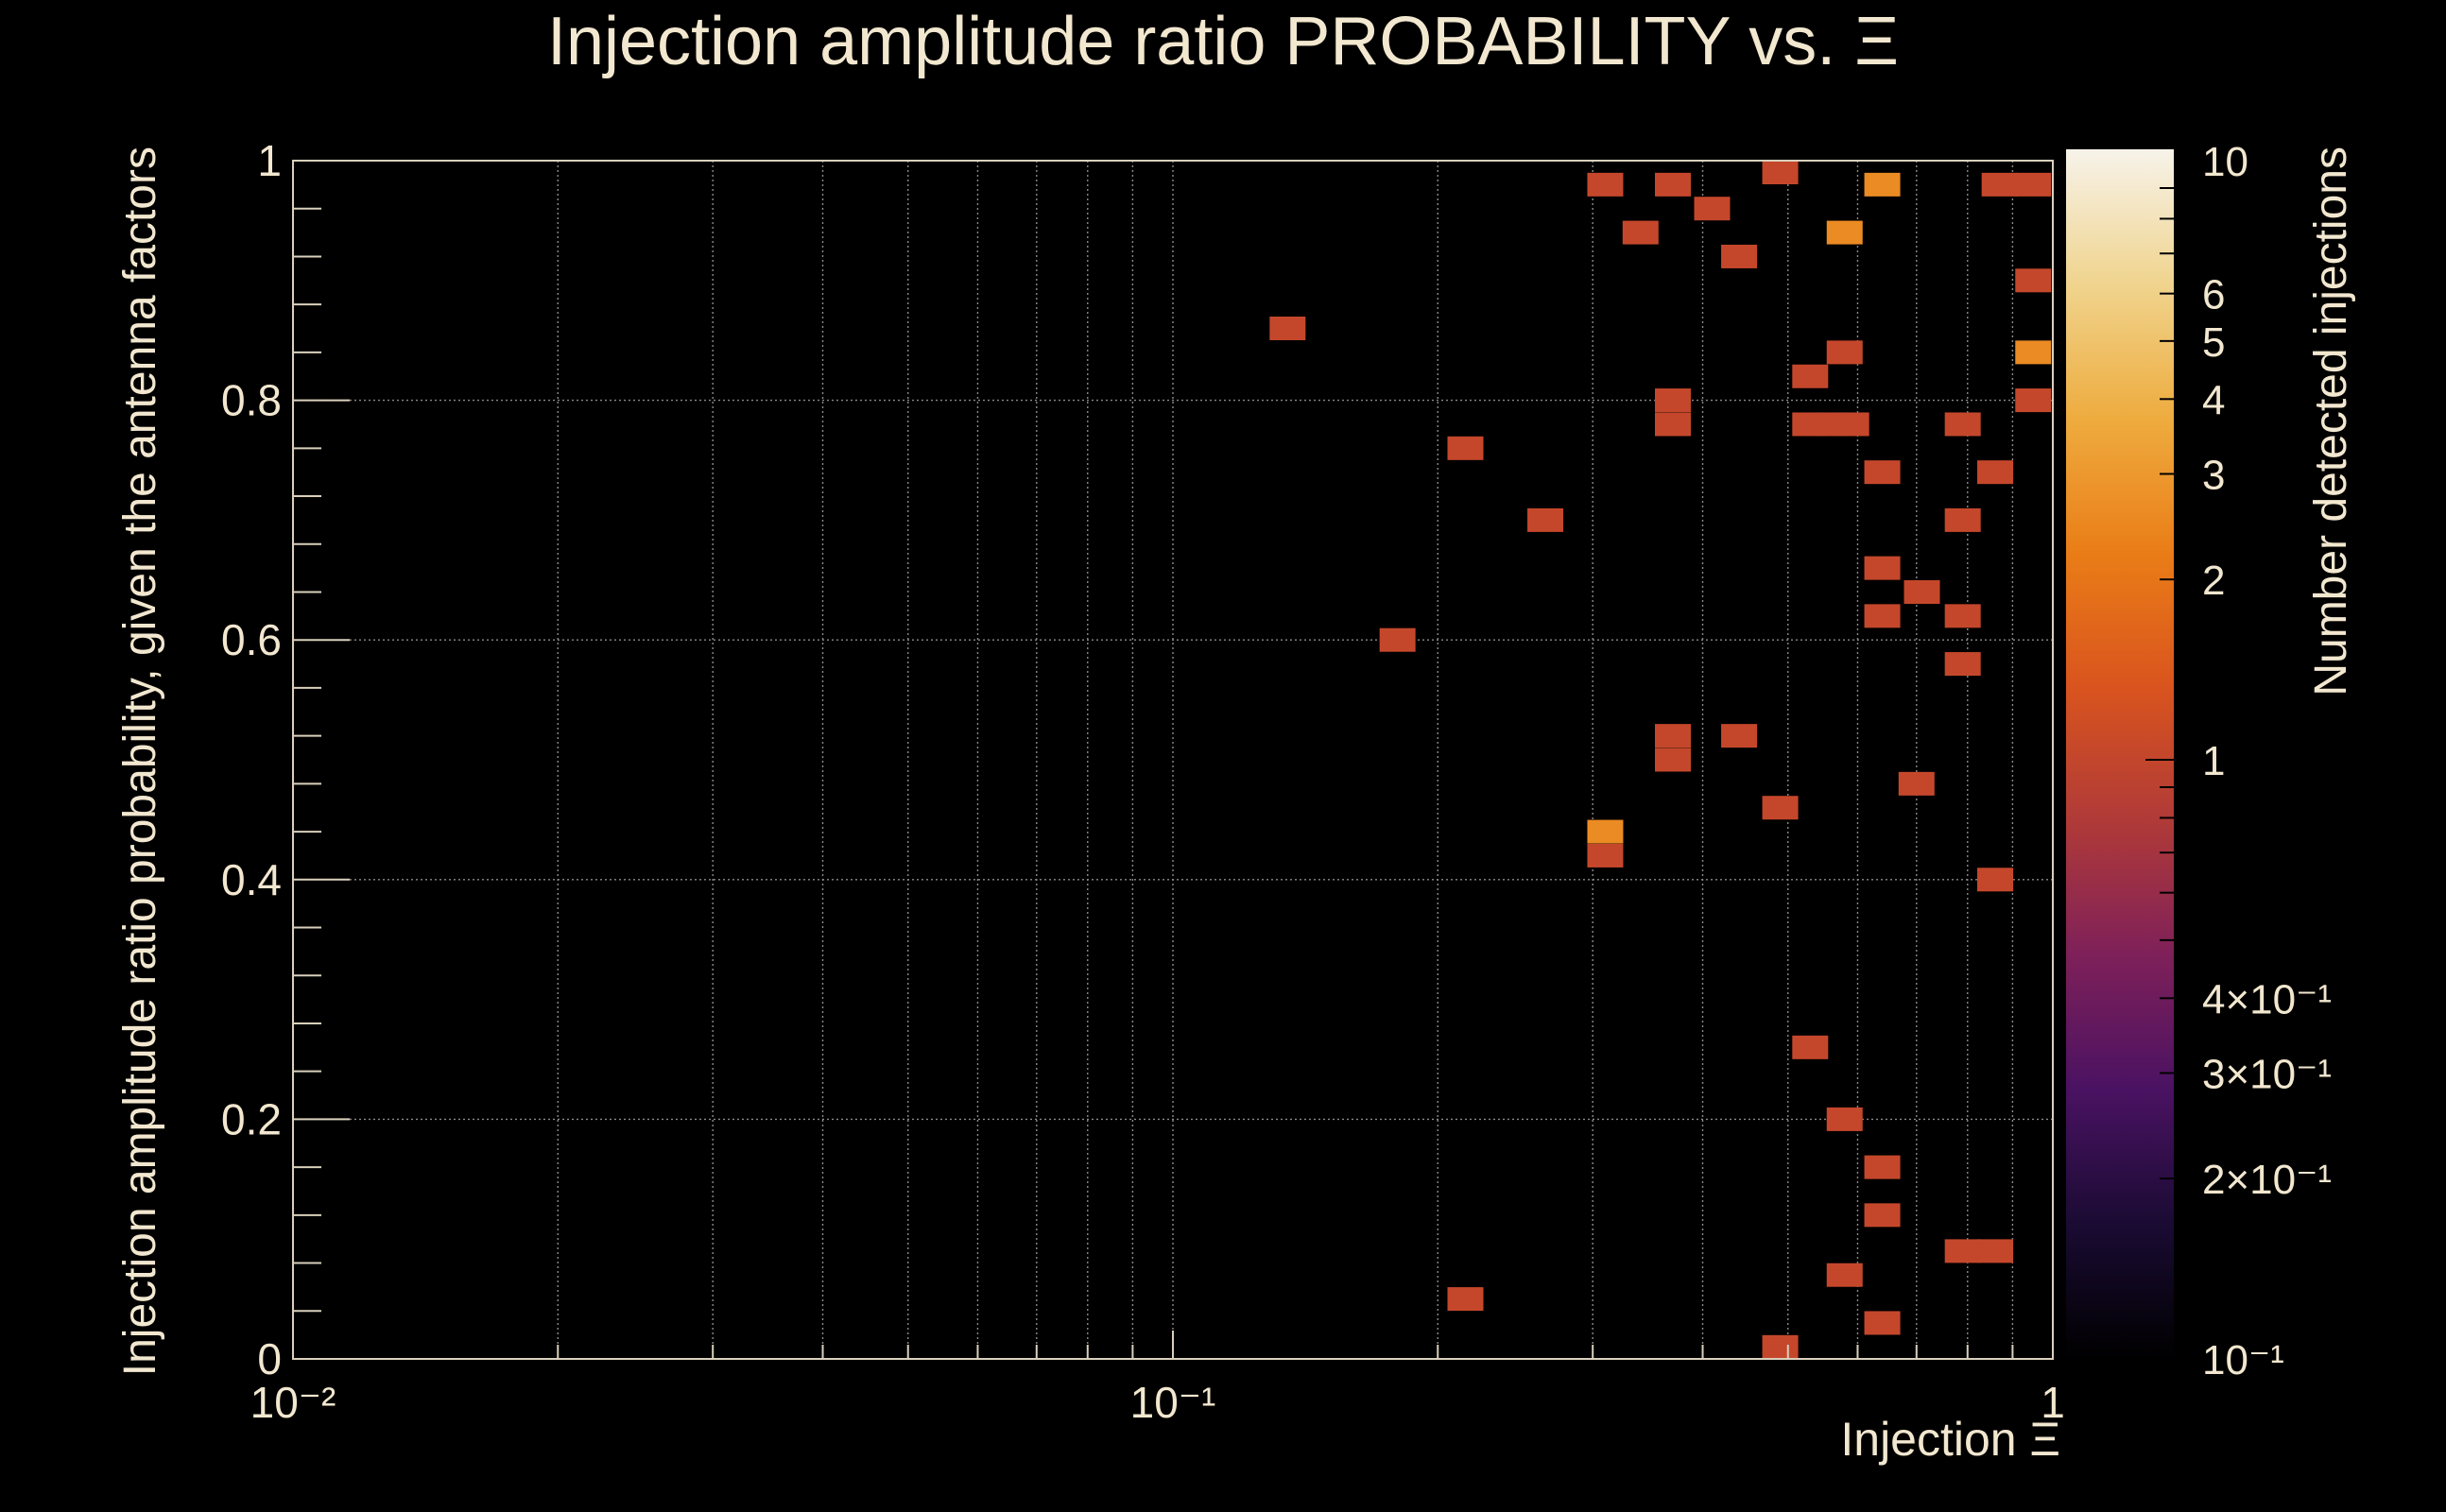 This screenshot has width=2446, height=1512. I want to click on colorbar: 10 65 4 3 2 1 4×10⁻¹ 3×10⁻¹ 2×10⁻¹ 10⁻¹, so click(2199, 761).